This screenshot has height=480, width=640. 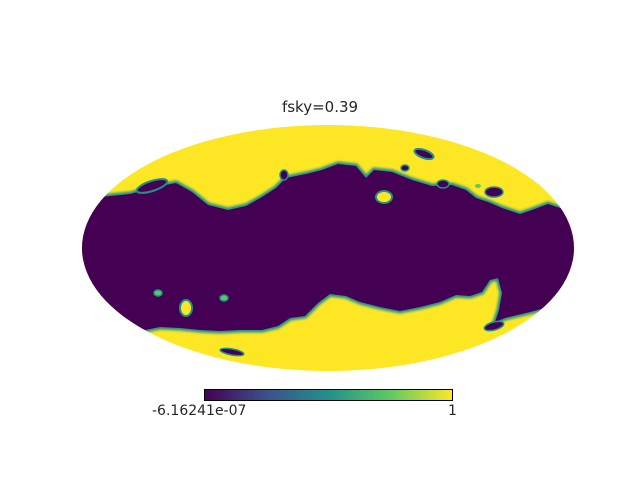 What do you see at coordinates (273, 253) in the screenshot?
I see `point-source-holes` at bounding box center [273, 253].